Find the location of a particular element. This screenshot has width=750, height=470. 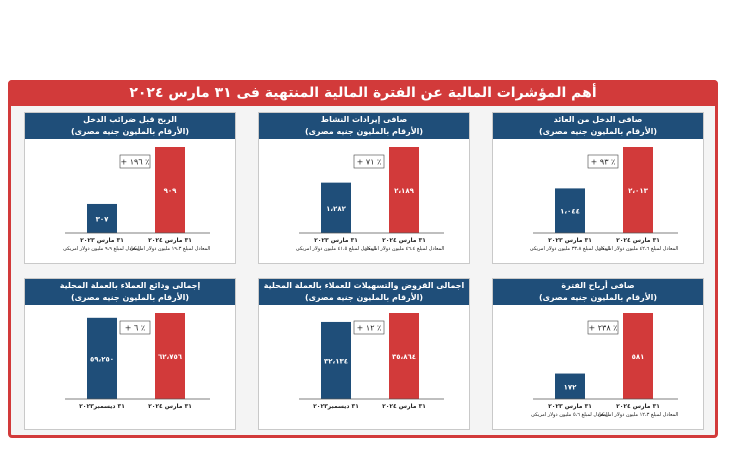

chart-title: صافى الدخل من العائد is located at coordinates (598, 119).